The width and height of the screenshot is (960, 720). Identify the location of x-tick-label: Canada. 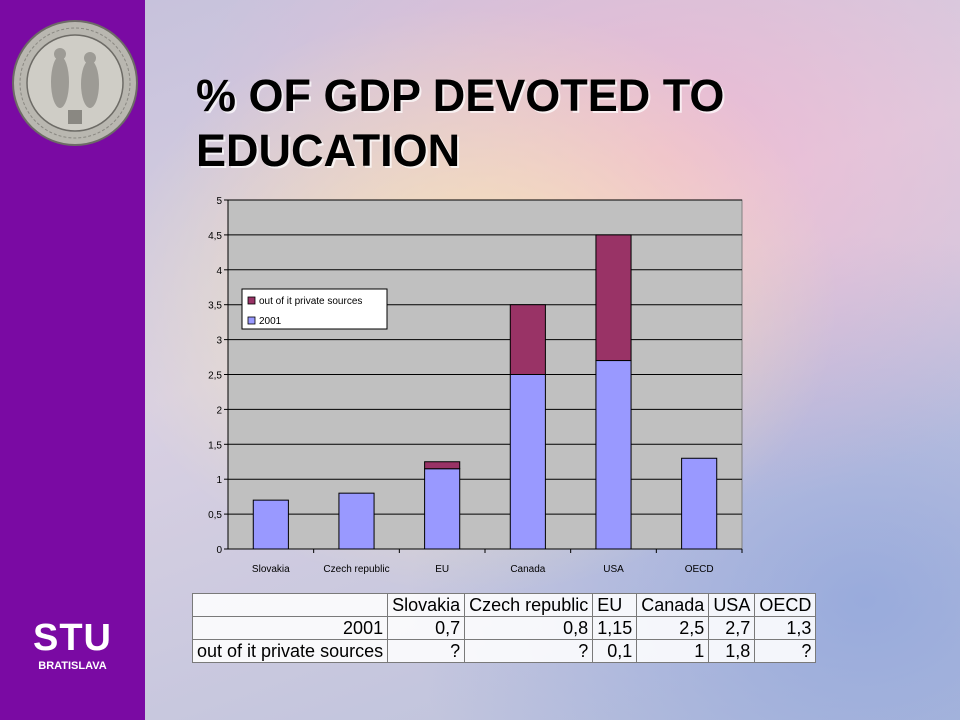
(527, 569).